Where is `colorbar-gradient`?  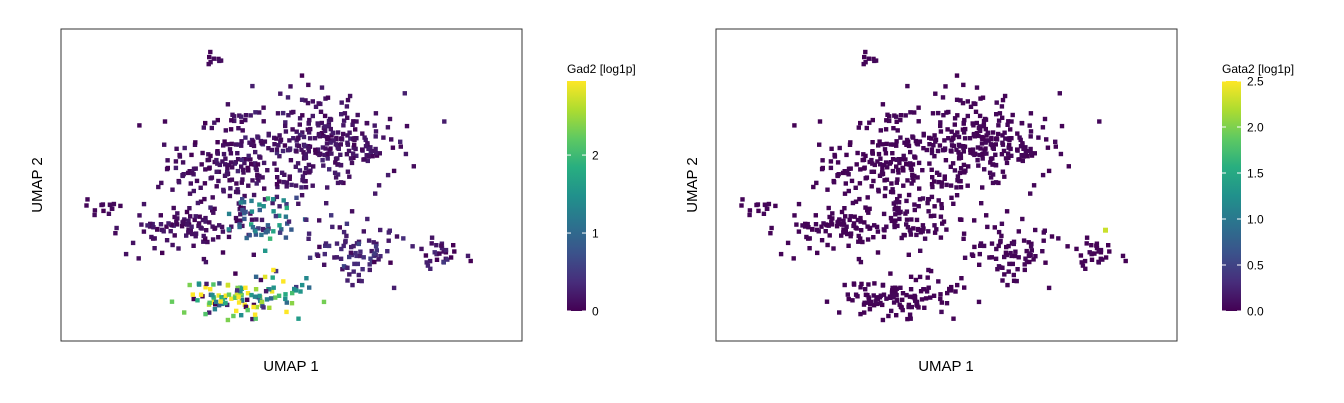 colorbar-gradient is located at coordinates (576, 196).